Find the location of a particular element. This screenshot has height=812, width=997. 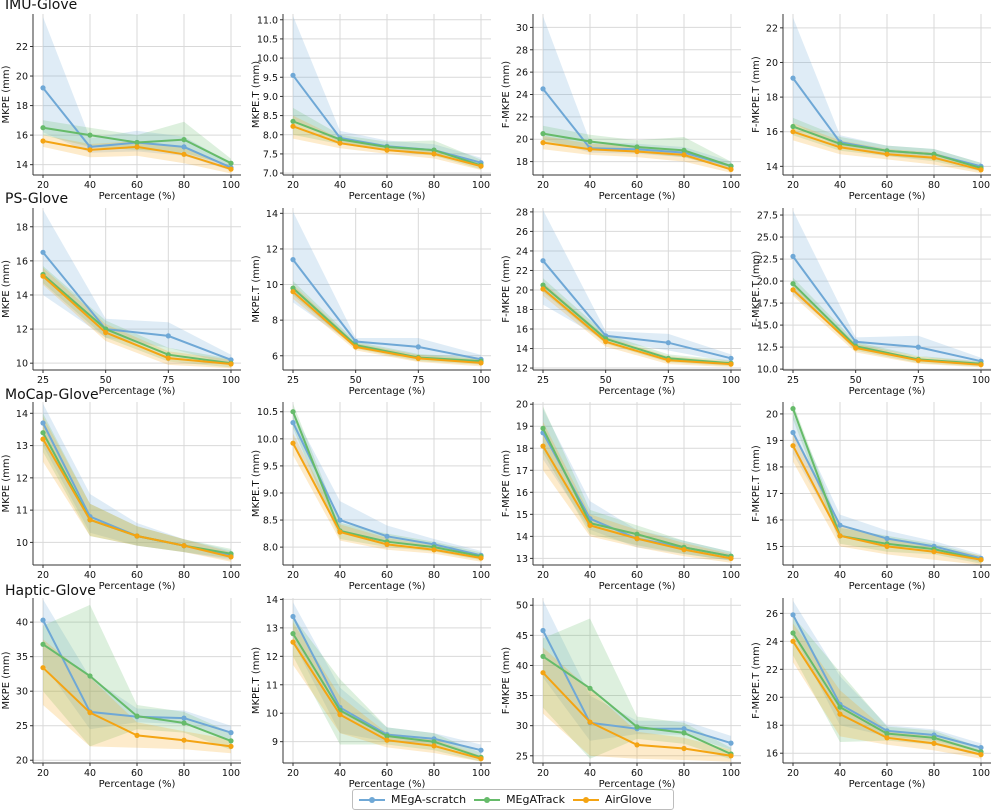

y-tick-label: 50 is located at coordinates (522, 606).